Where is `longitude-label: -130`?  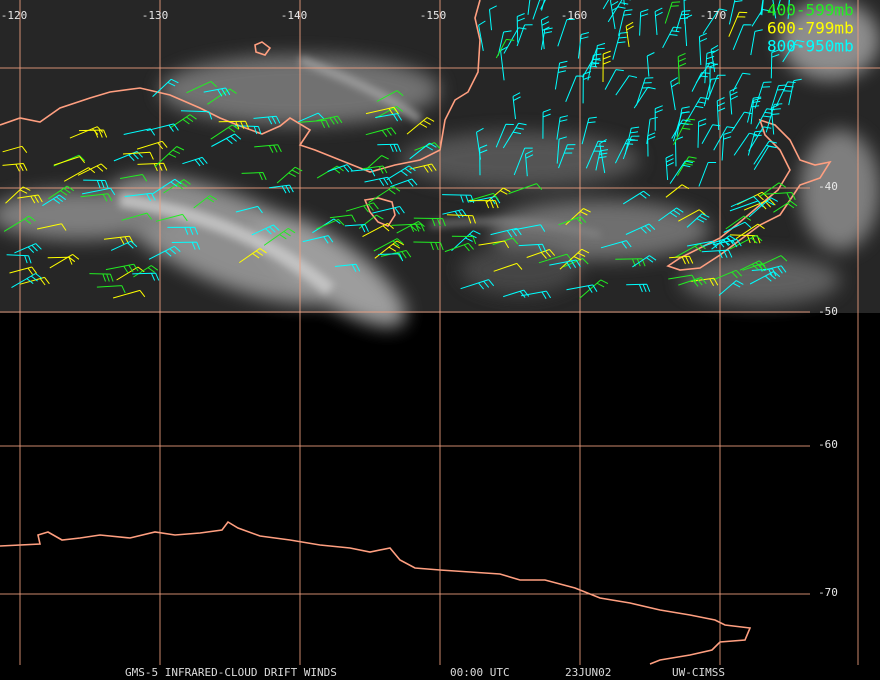
longitude-label: -130 is located at coordinates (155, 15).